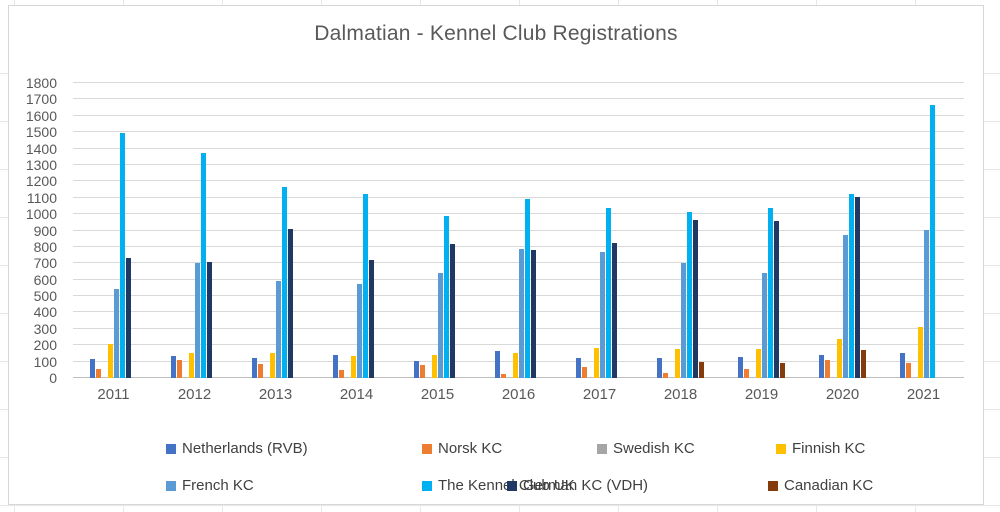  I want to click on bar-netherlands-rvb-2012, so click(173, 366).